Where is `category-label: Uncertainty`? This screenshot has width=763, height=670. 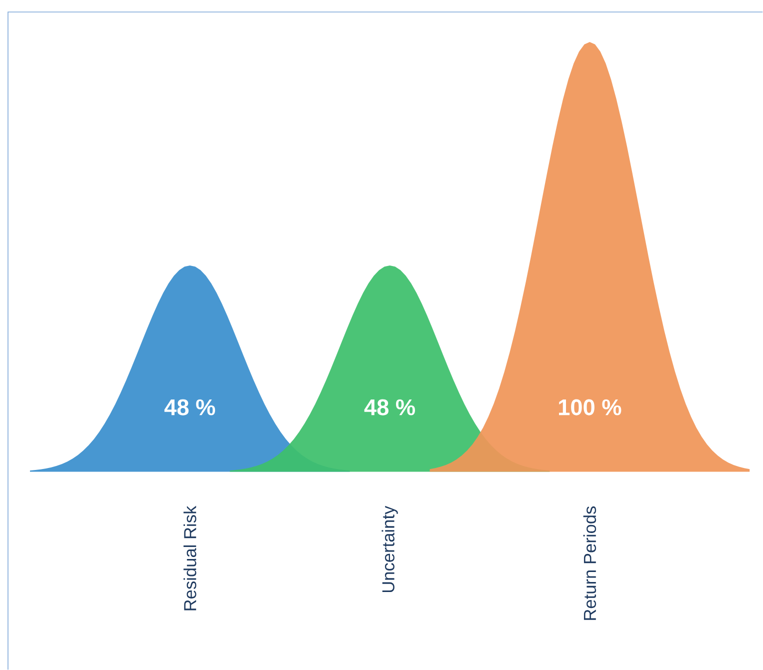 category-label: Uncertainty is located at coordinates (390, 549).